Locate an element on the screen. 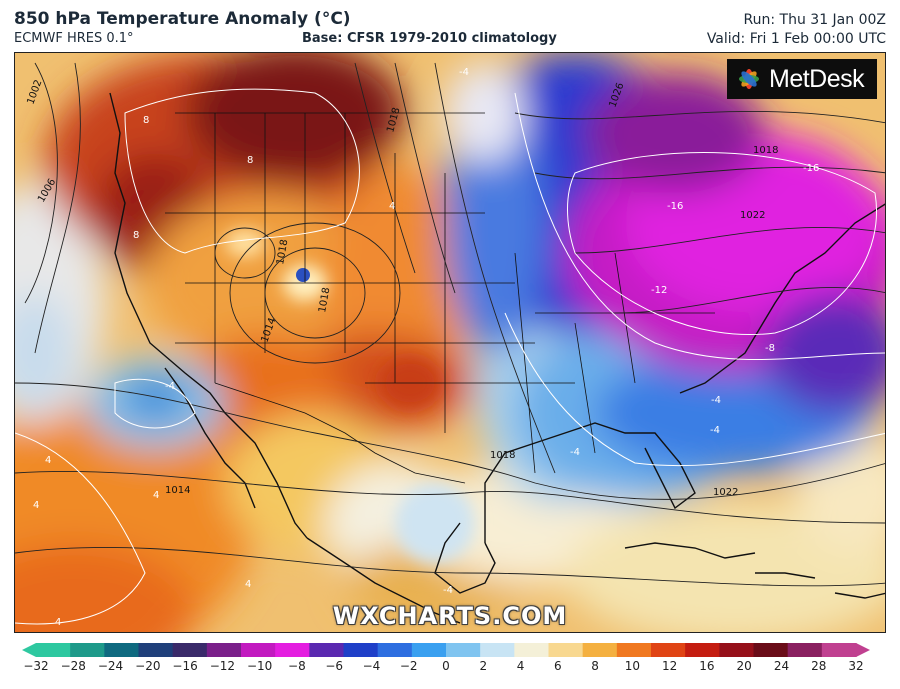  run-time-label: Run: Thu 31 Jan 00Z is located at coordinates (814, 20).